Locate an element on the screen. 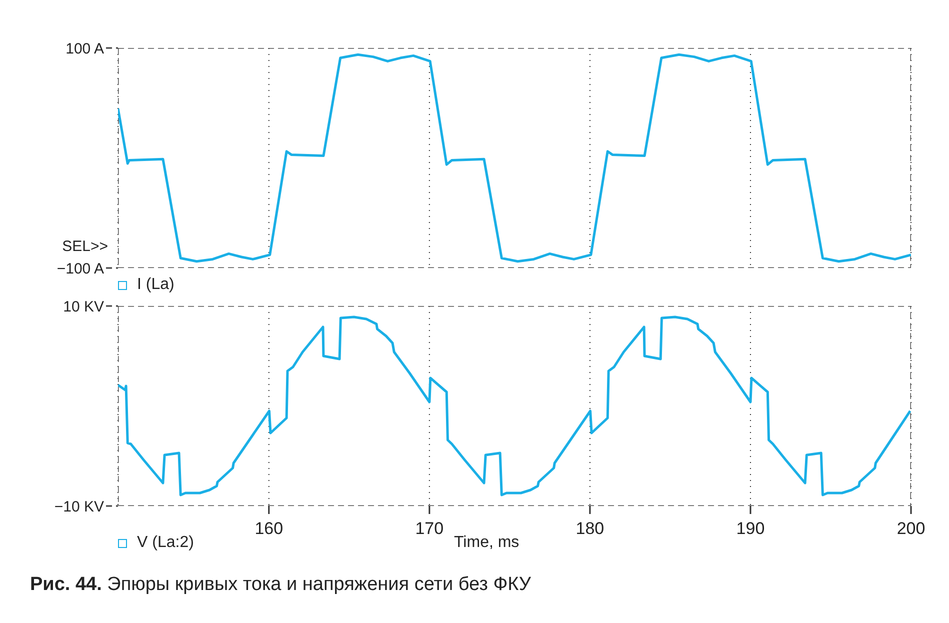 The width and height of the screenshot is (949, 623). y-tick-label: −10 KV is located at coordinates (79, 507).